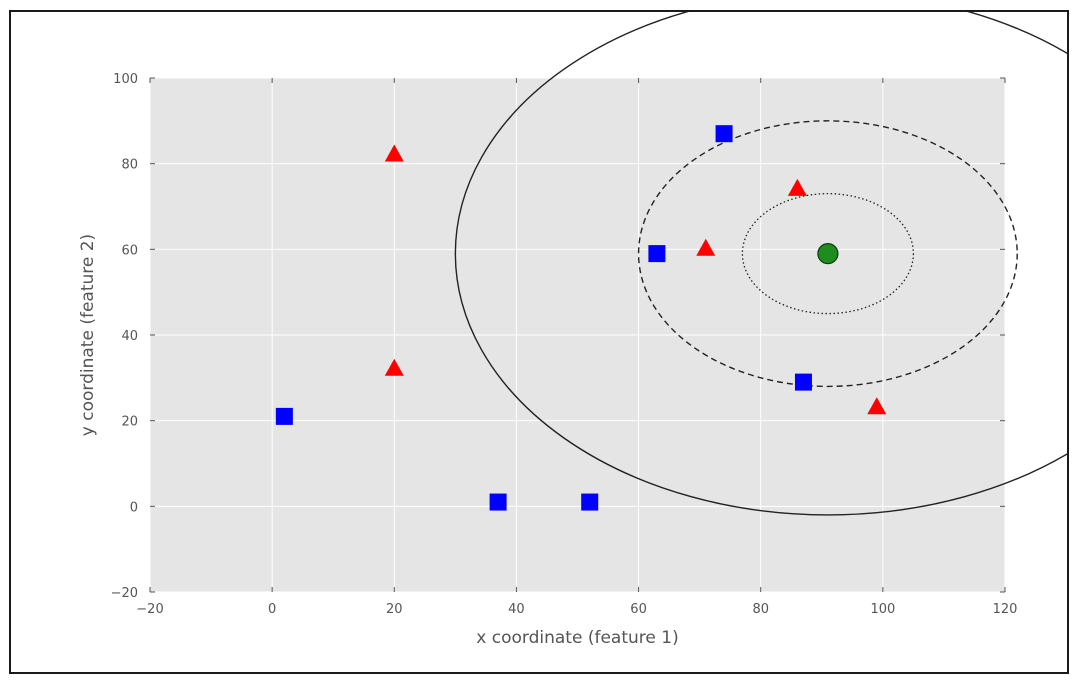  What do you see at coordinates (394, 609) in the screenshot?
I see `x-tick-label: 20` at bounding box center [394, 609].